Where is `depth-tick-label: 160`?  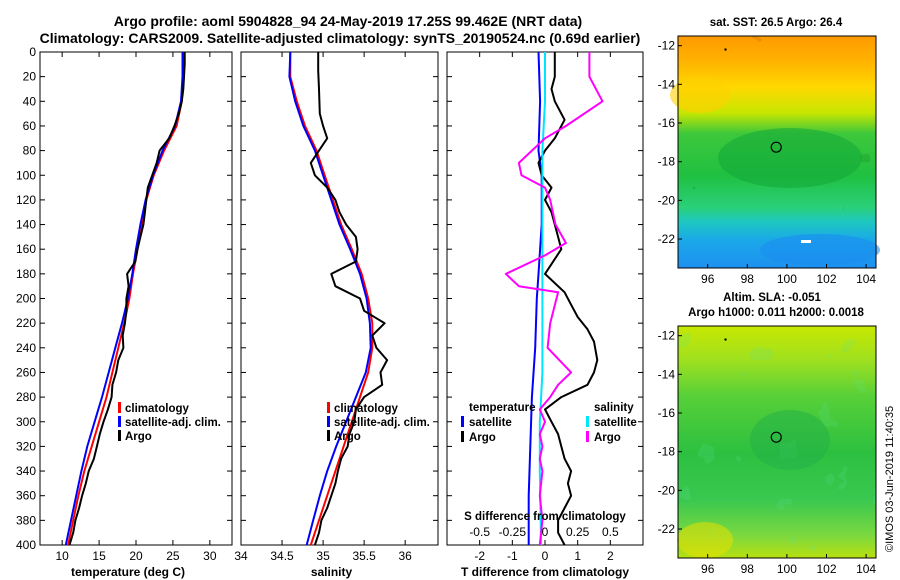 depth-tick-label: 160 is located at coordinates (26, 249).